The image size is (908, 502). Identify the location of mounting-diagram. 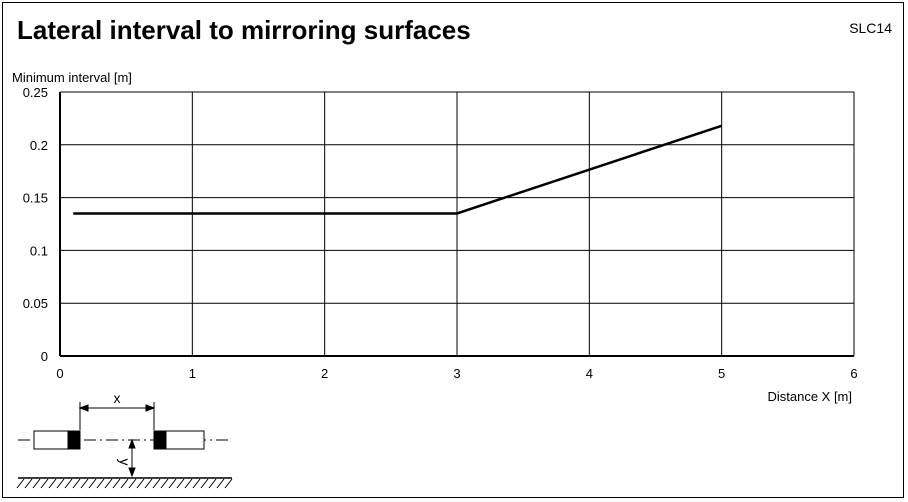
(124, 445).